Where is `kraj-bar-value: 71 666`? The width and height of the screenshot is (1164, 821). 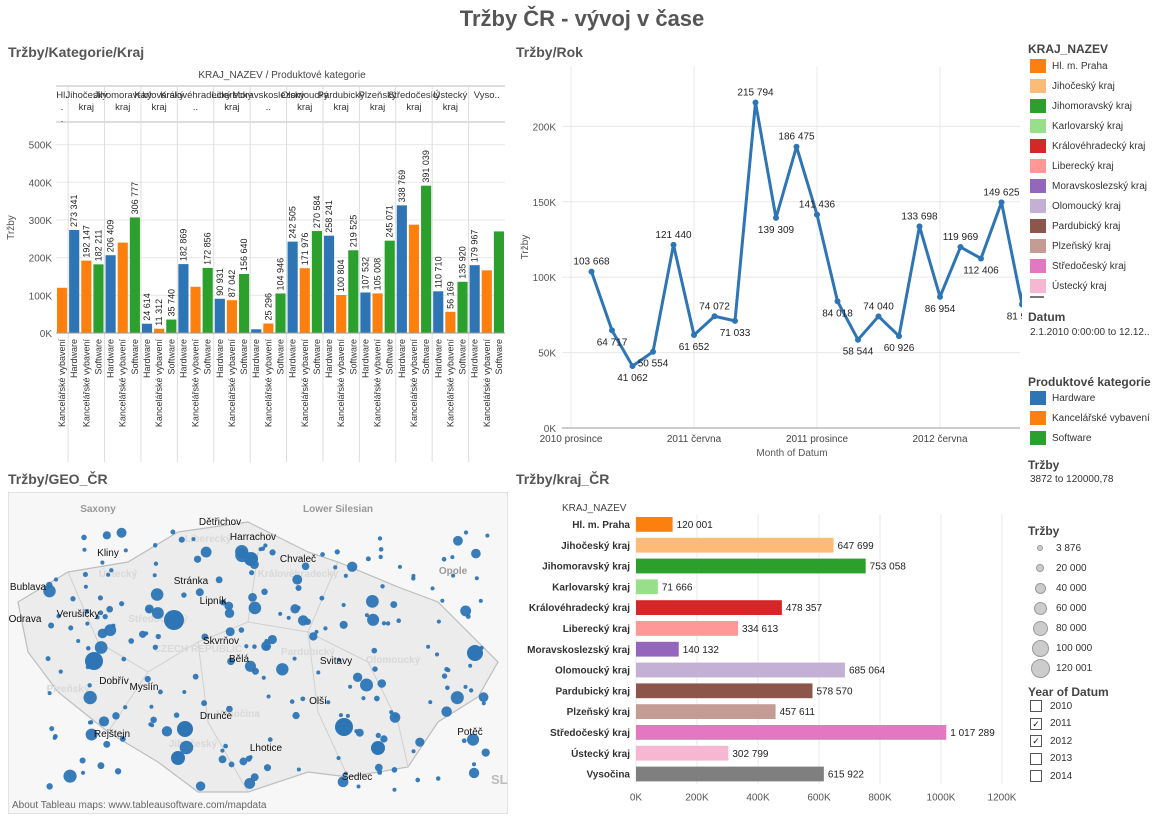 kraj-bar-value: 71 666 is located at coordinates (677, 587).